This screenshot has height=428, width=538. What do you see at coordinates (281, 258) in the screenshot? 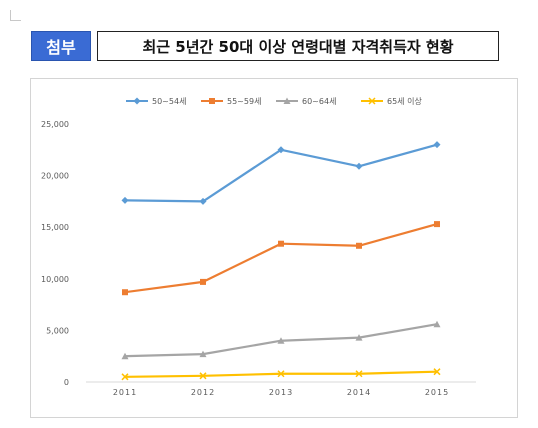
I see `series-line` at bounding box center [281, 258].